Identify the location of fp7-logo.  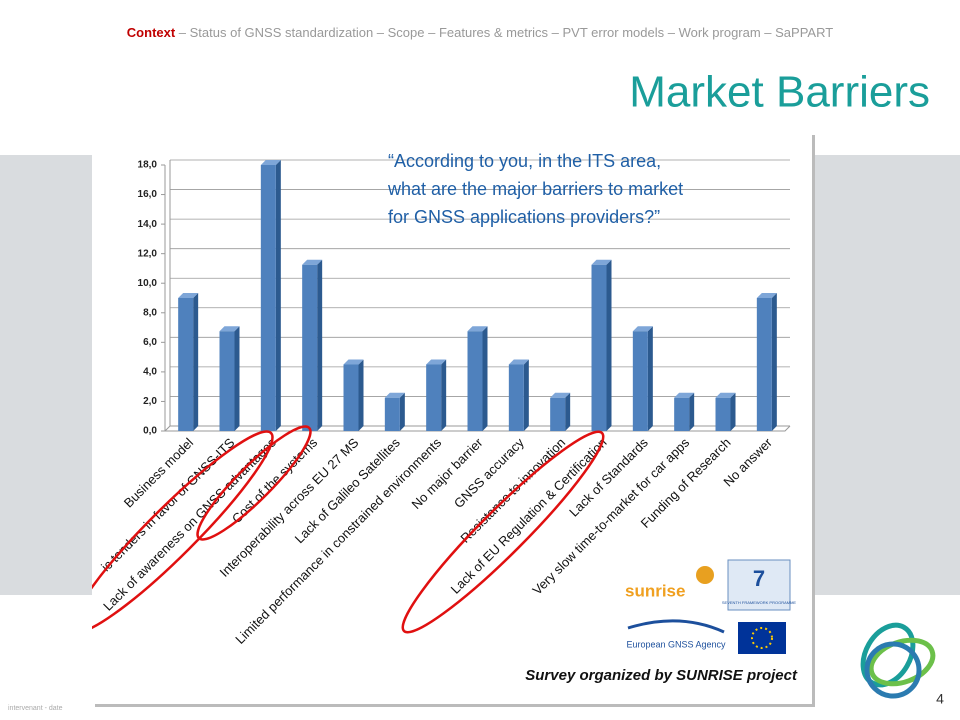
(759, 585).